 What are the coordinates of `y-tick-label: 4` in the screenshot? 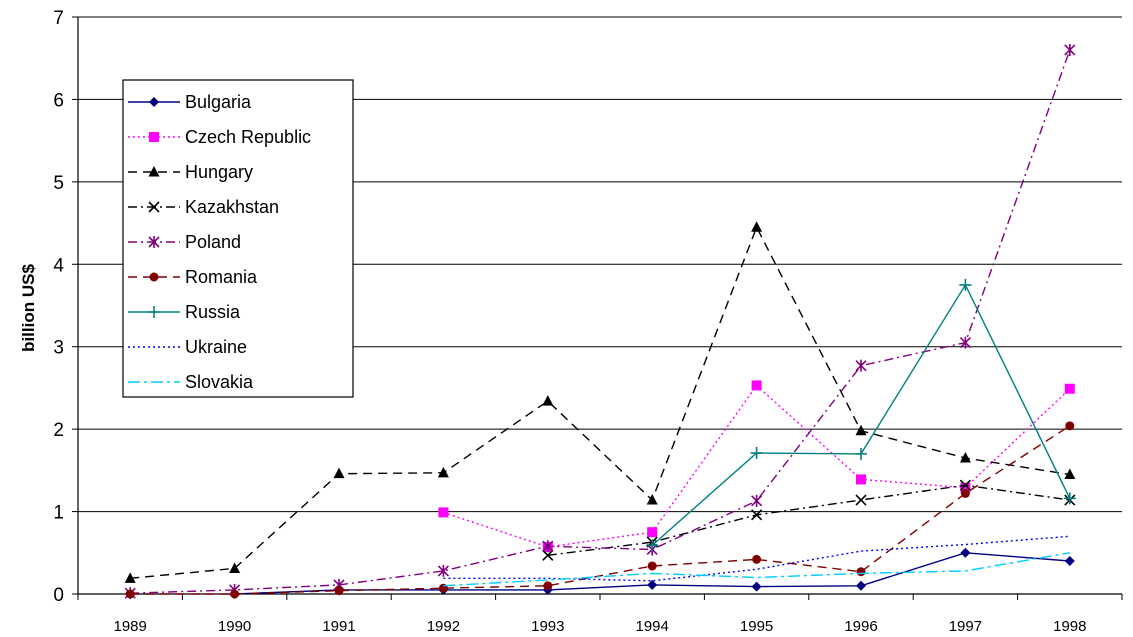 It's located at (58, 265).